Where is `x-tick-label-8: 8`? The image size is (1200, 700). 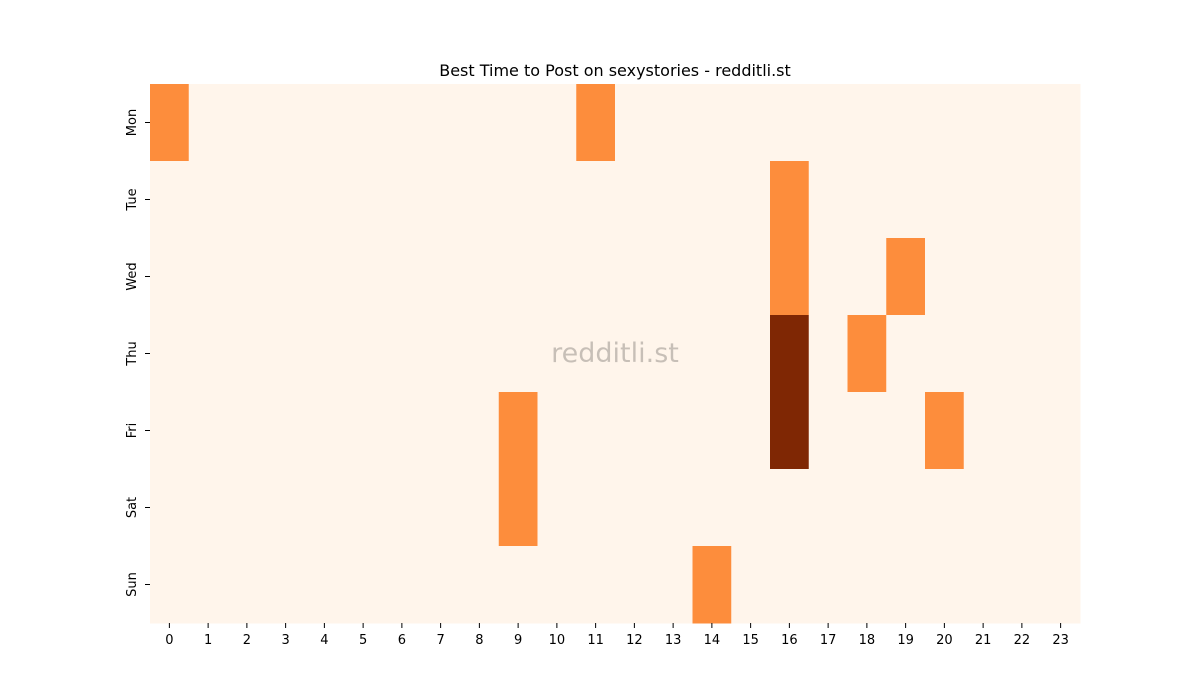
x-tick-label-8: 8 is located at coordinates (479, 640).